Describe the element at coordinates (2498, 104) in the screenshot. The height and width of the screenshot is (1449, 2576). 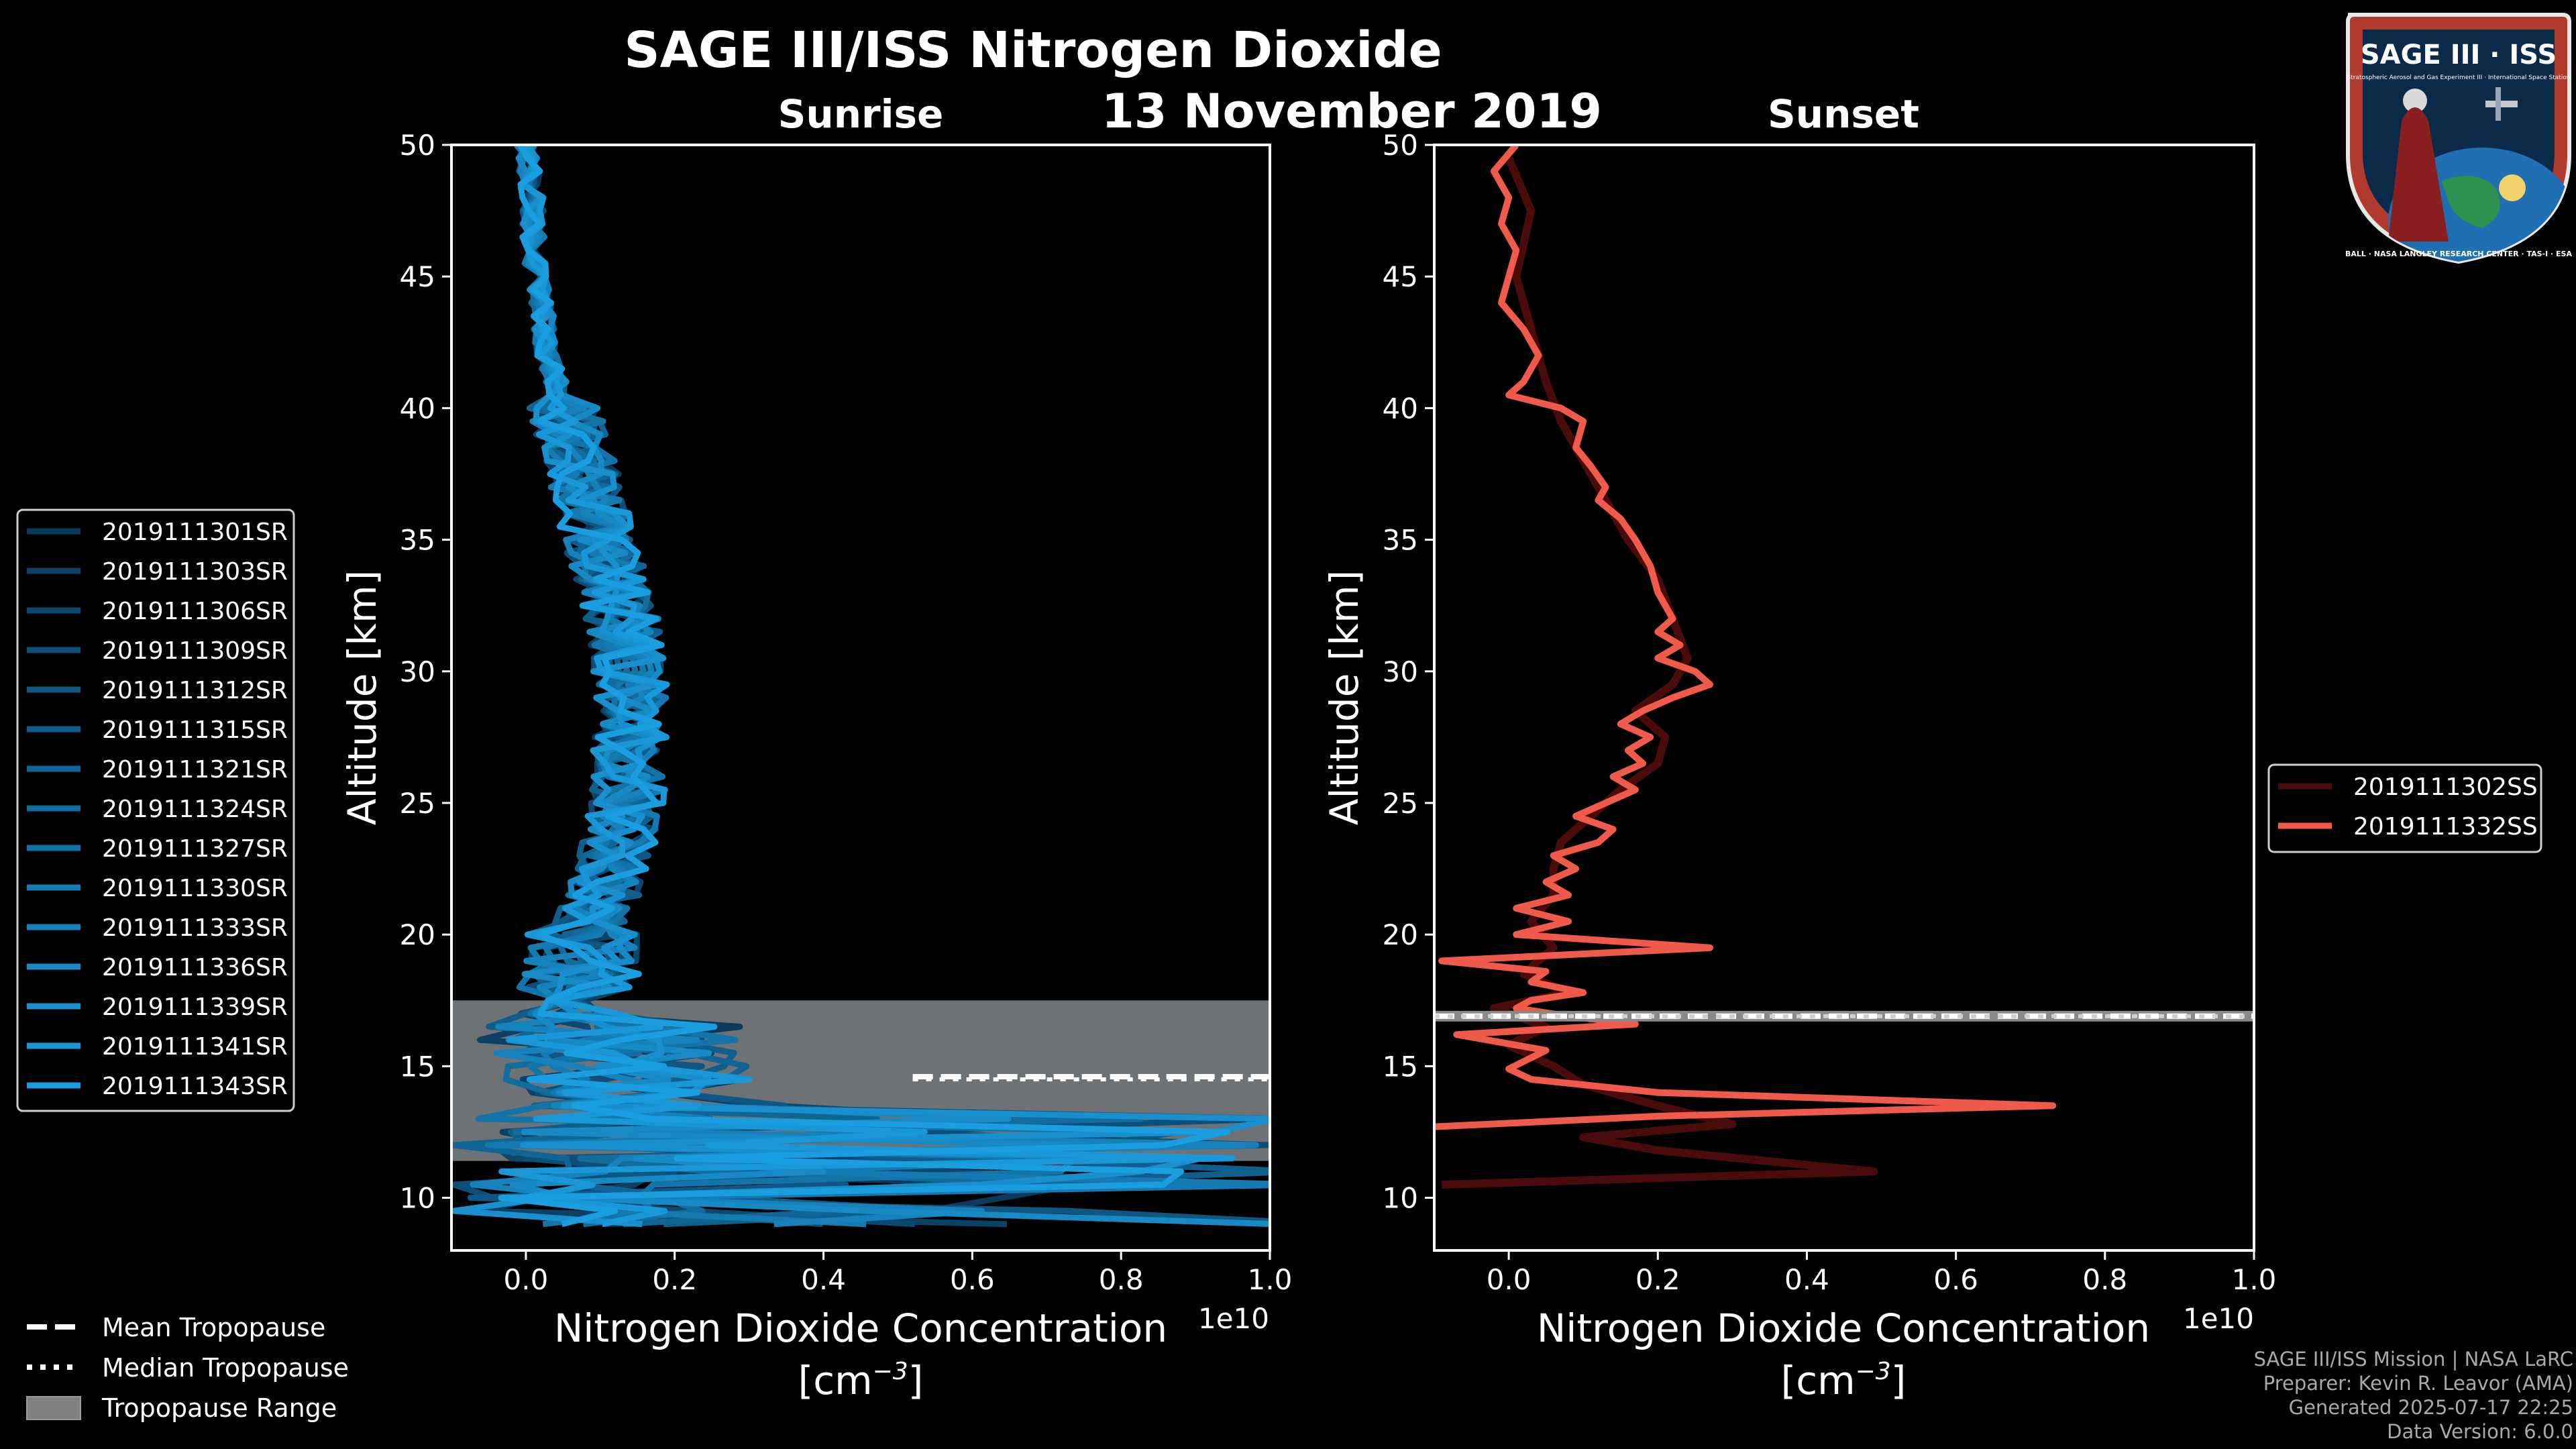
I see `iss-panel-icon` at that location.